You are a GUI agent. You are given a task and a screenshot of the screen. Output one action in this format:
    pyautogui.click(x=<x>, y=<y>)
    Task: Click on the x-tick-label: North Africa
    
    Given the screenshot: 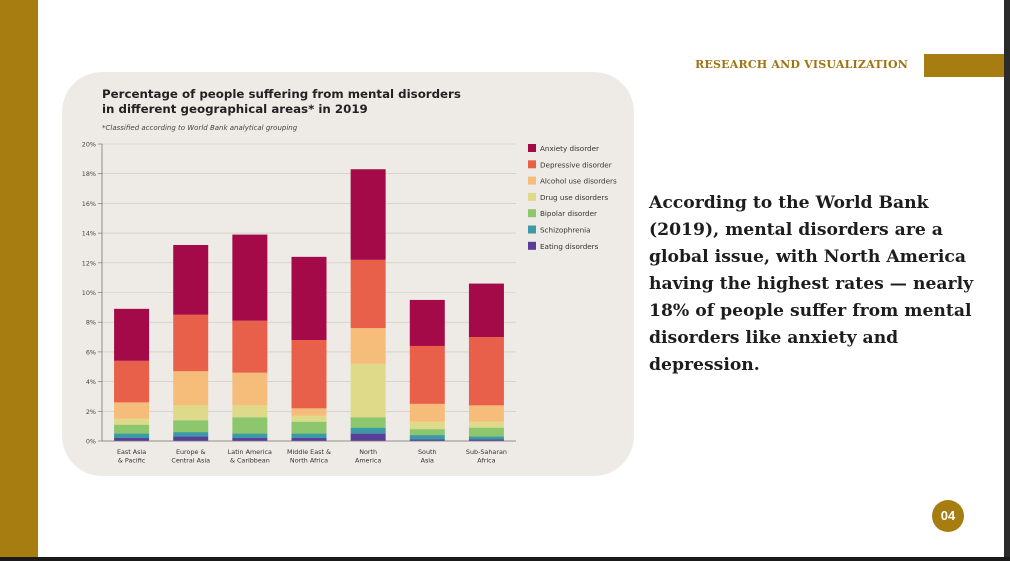 What is the action you would take?
    pyautogui.click(x=309, y=461)
    